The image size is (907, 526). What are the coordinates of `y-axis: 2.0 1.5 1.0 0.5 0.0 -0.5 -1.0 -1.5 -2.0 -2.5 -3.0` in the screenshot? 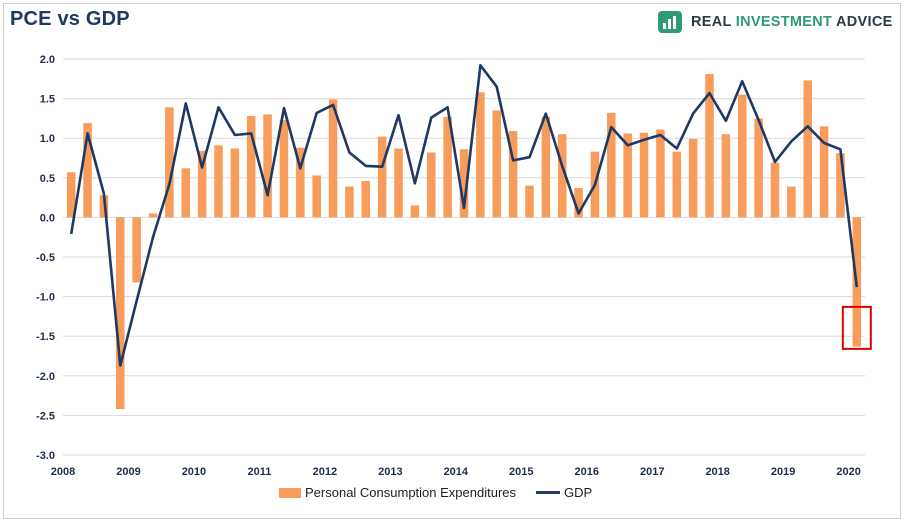 It's located at (45, 258).